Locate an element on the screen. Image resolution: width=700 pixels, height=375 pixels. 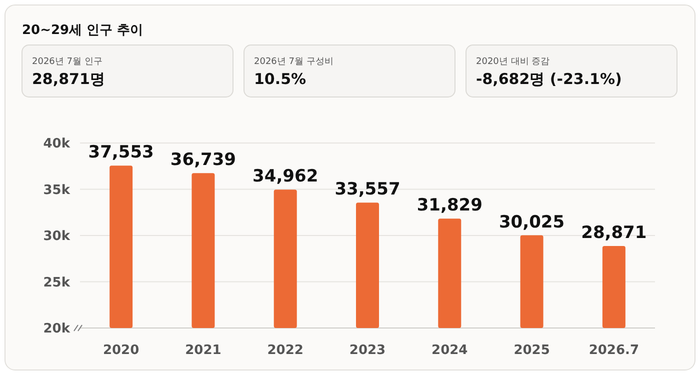
y-tick-label: 20k is located at coordinates (56, 329).